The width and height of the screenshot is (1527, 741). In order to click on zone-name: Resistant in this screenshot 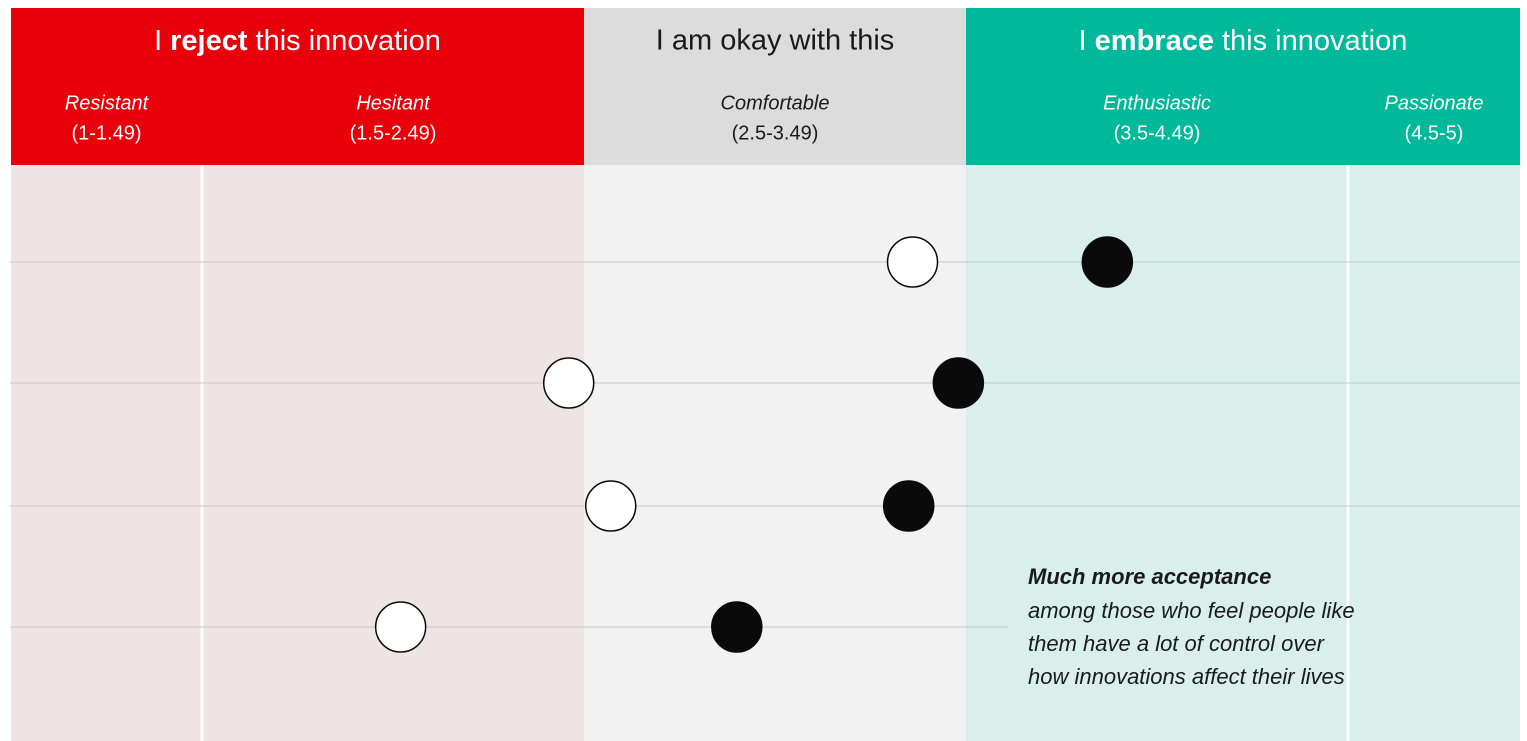, I will do `click(107, 103)`.